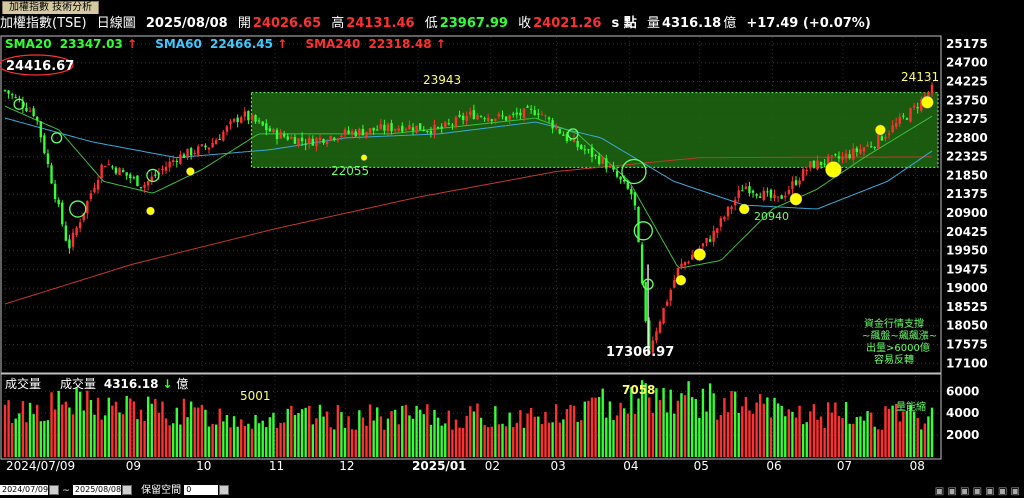 The image size is (1024, 498). Describe the element at coordinates (962, 413) in the screenshot. I see `volume-tick-label: 4000` at that location.